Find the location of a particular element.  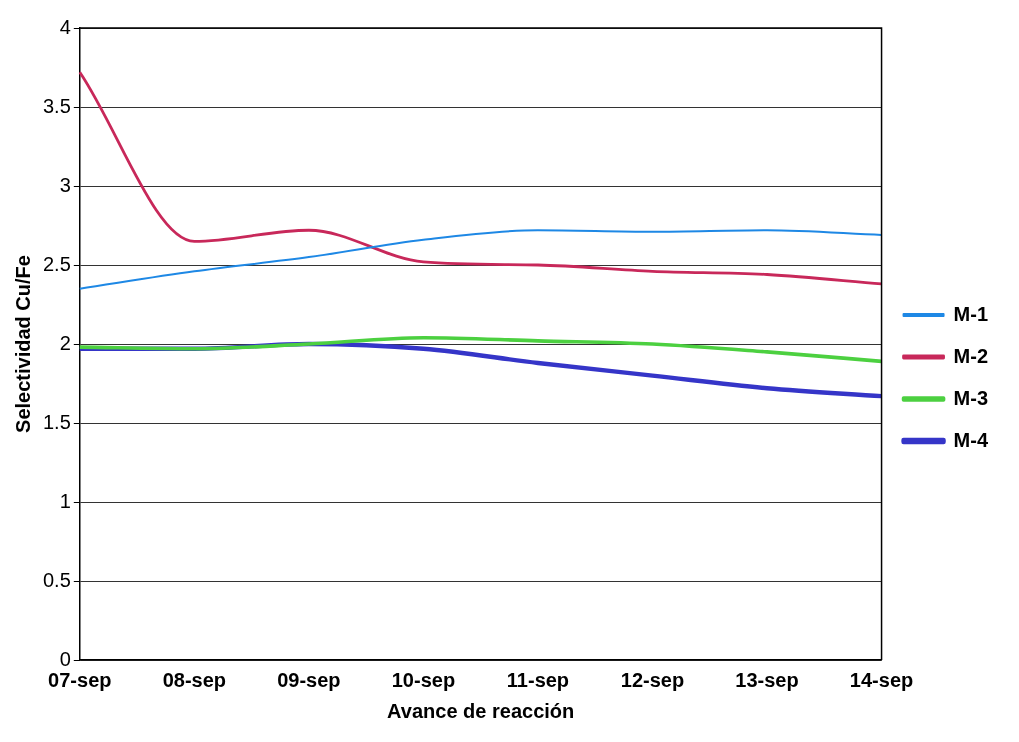

x-tick-label: 07-sep is located at coordinates (80, 679).